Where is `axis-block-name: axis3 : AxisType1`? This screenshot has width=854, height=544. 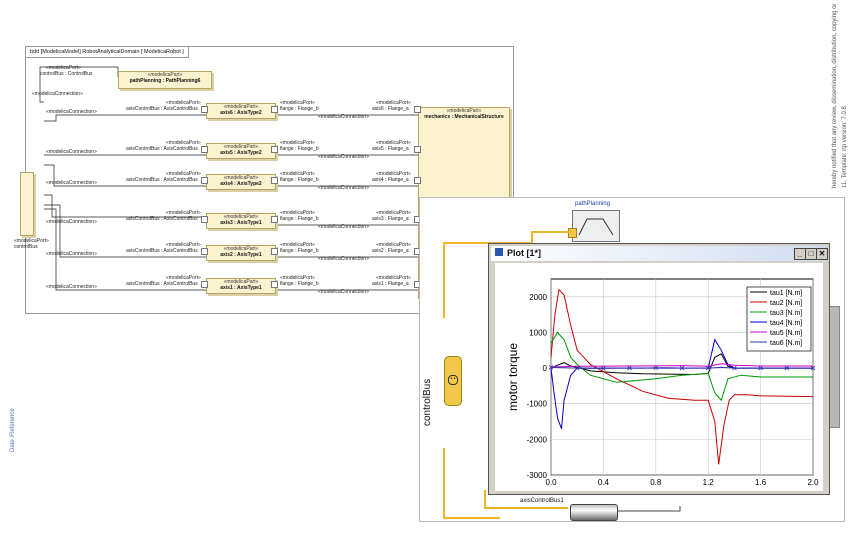 axis-block-name: axis3 : AxisType1 is located at coordinates (241, 223).